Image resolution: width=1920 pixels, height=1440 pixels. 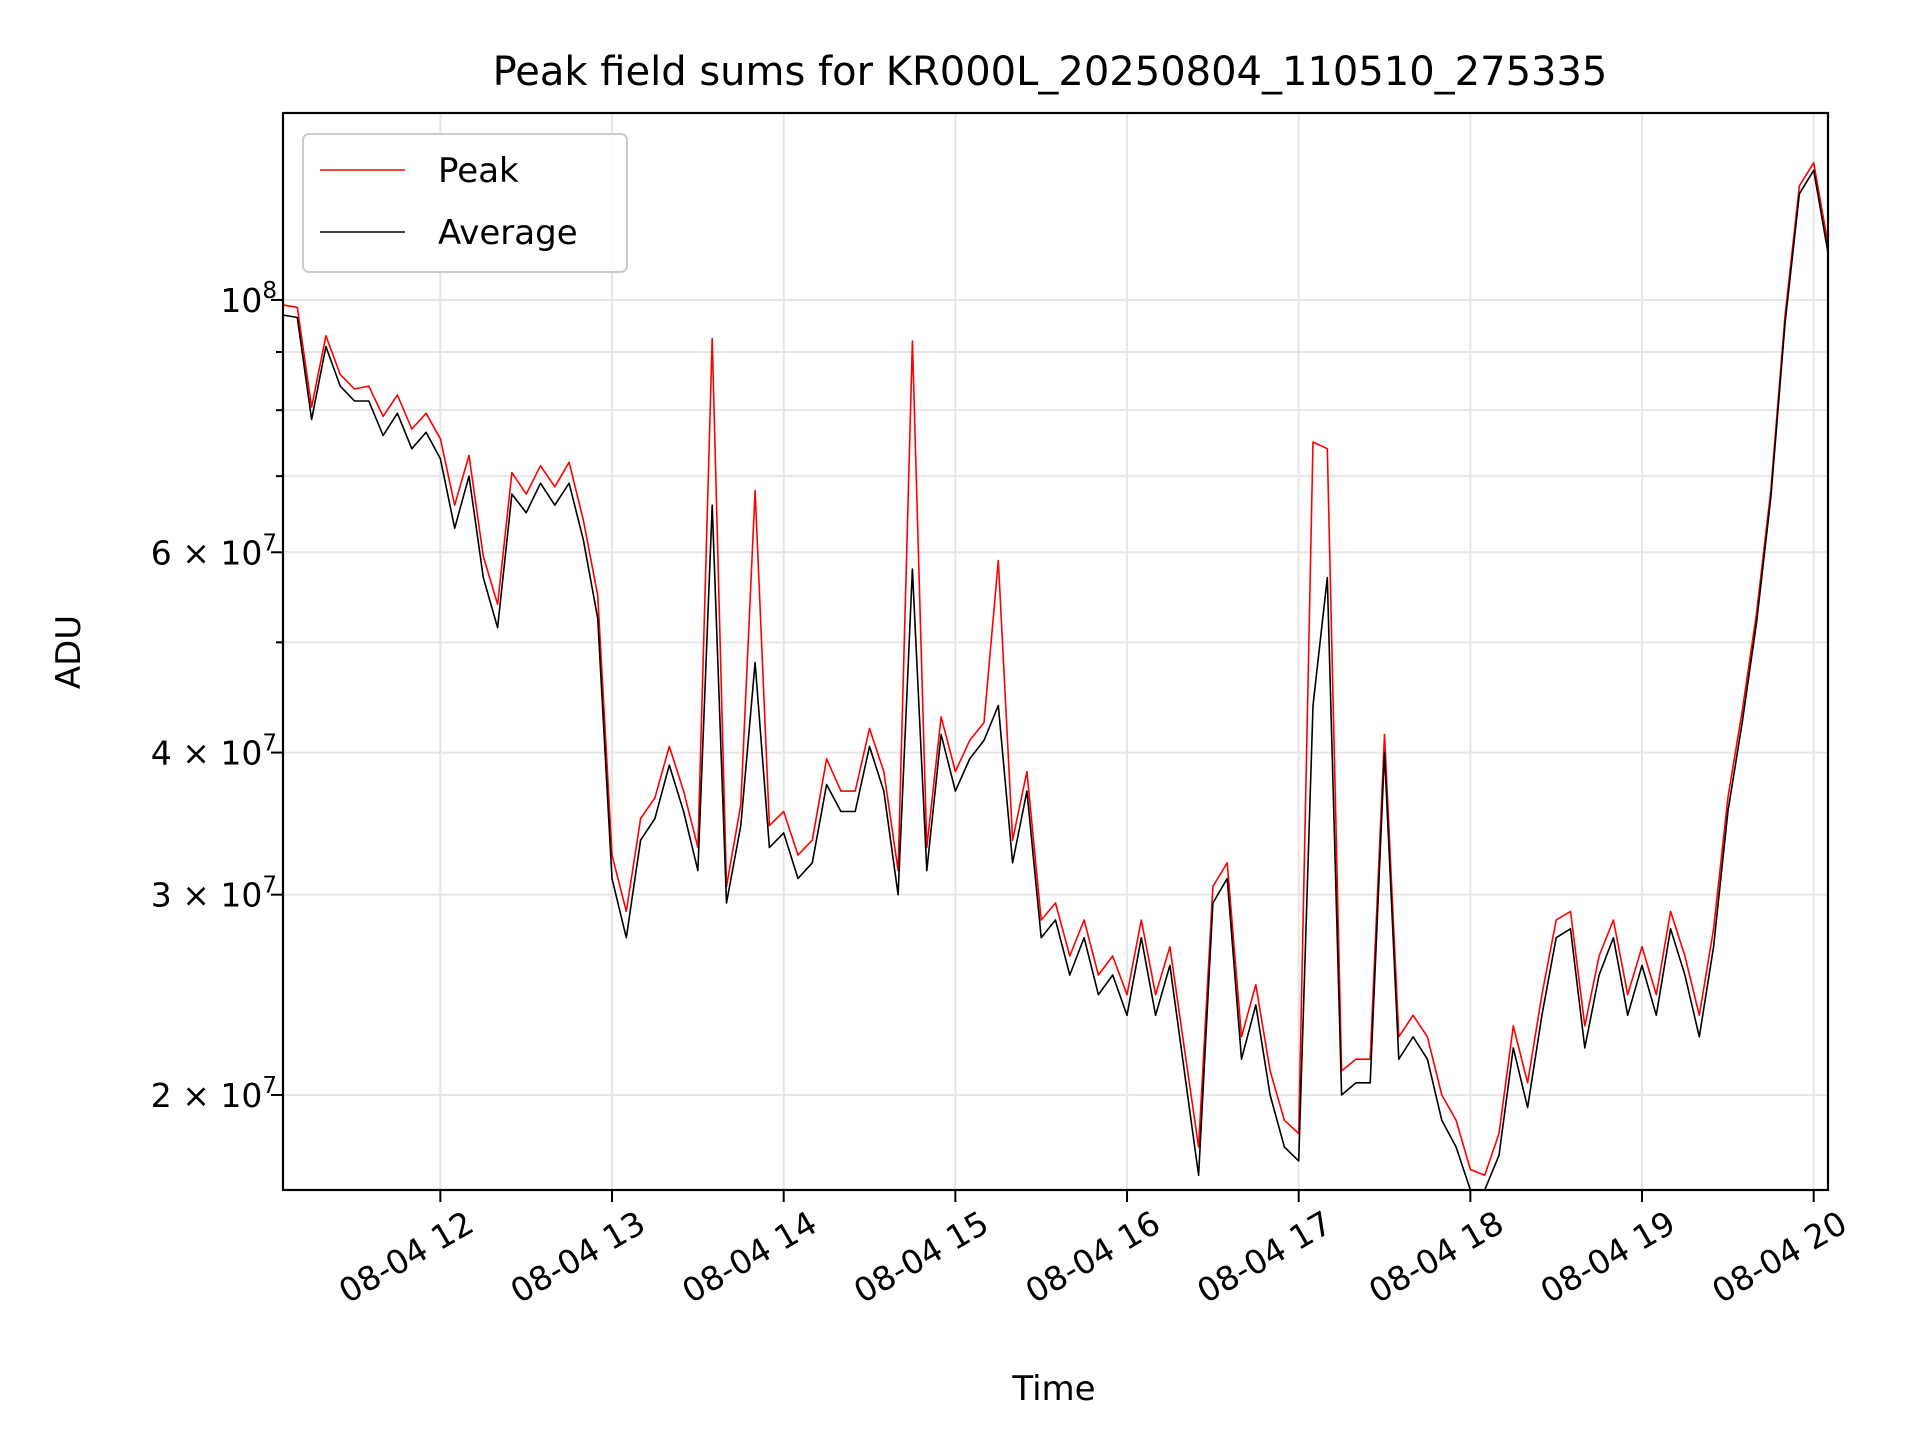 I want to click on legend-label-average: Average, so click(x=508, y=233).